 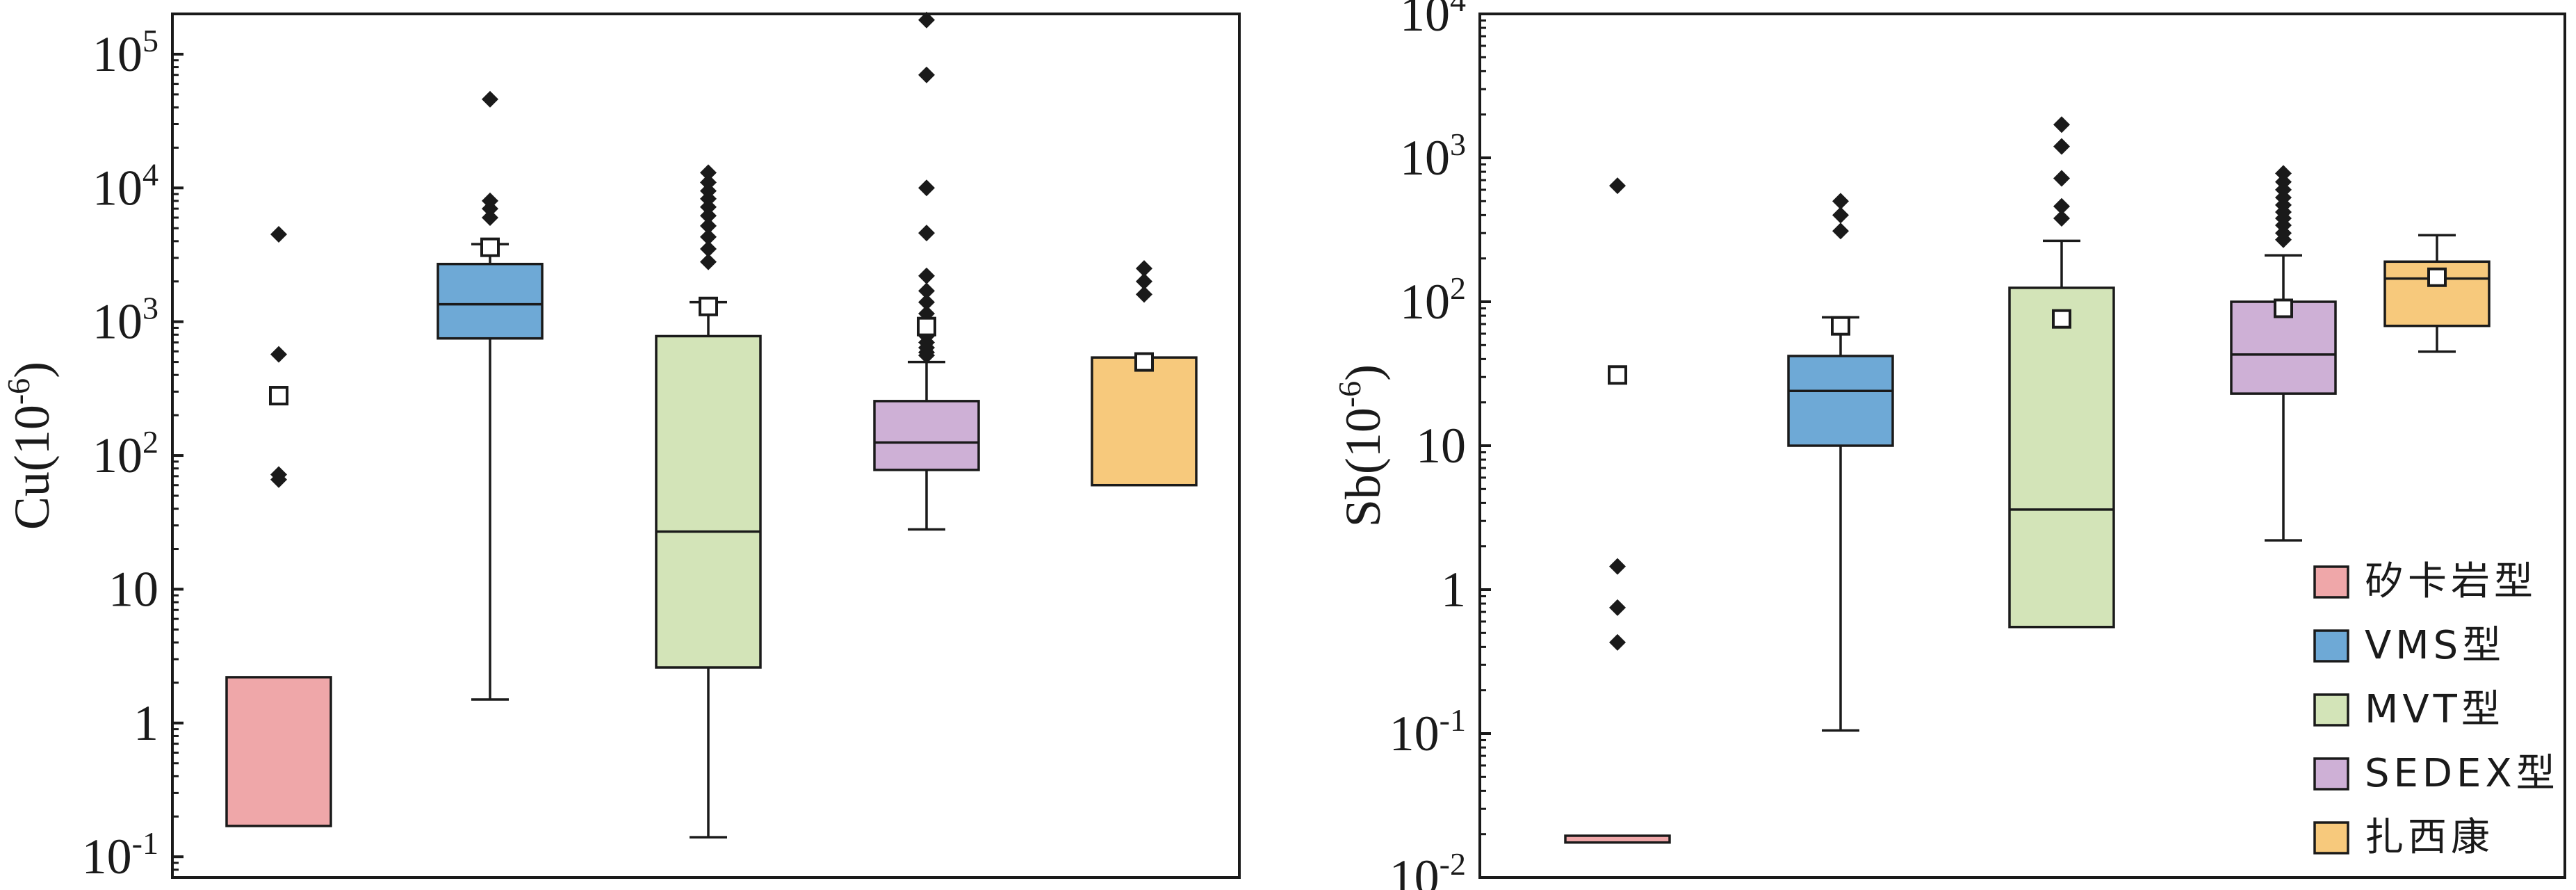 What do you see at coordinates (2429, 837) in the screenshot?
I see `legend-label: 扎西康` at bounding box center [2429, 837].